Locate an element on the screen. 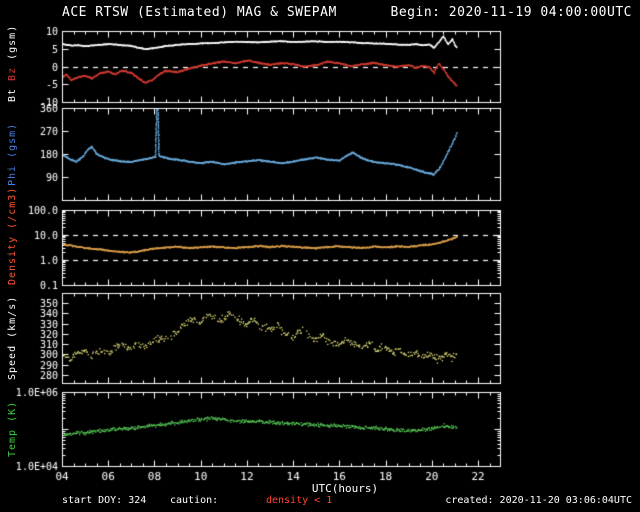 The width and height of the screenshot is (640, 512). y-axis-label-speed: Speed (km/s) is located at coordinates (13, 338).